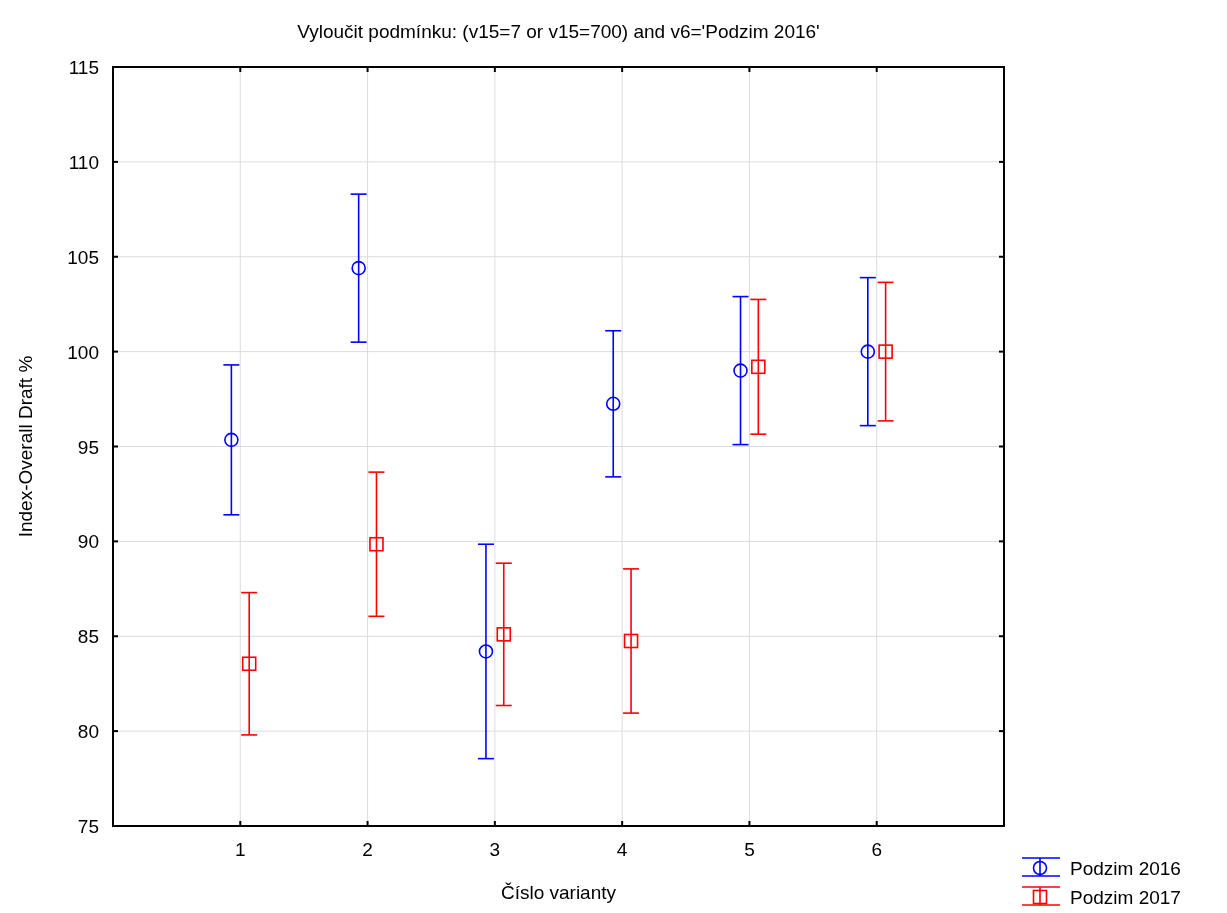 The image size is (1227, 913). I want to click on x-tick-label: 5, so click(749, 849).